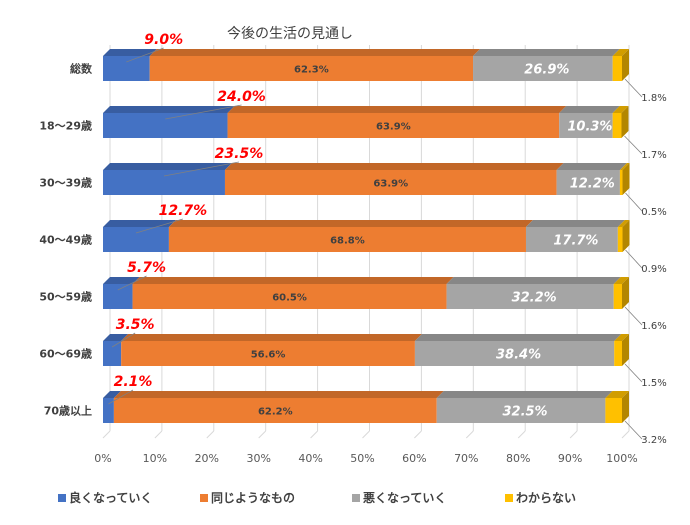 This screenshot has width=690, height=525. Describe the element at coordinates (253, 498) in the screenshot. I see `legend-label: 同じようなもの` at that location.